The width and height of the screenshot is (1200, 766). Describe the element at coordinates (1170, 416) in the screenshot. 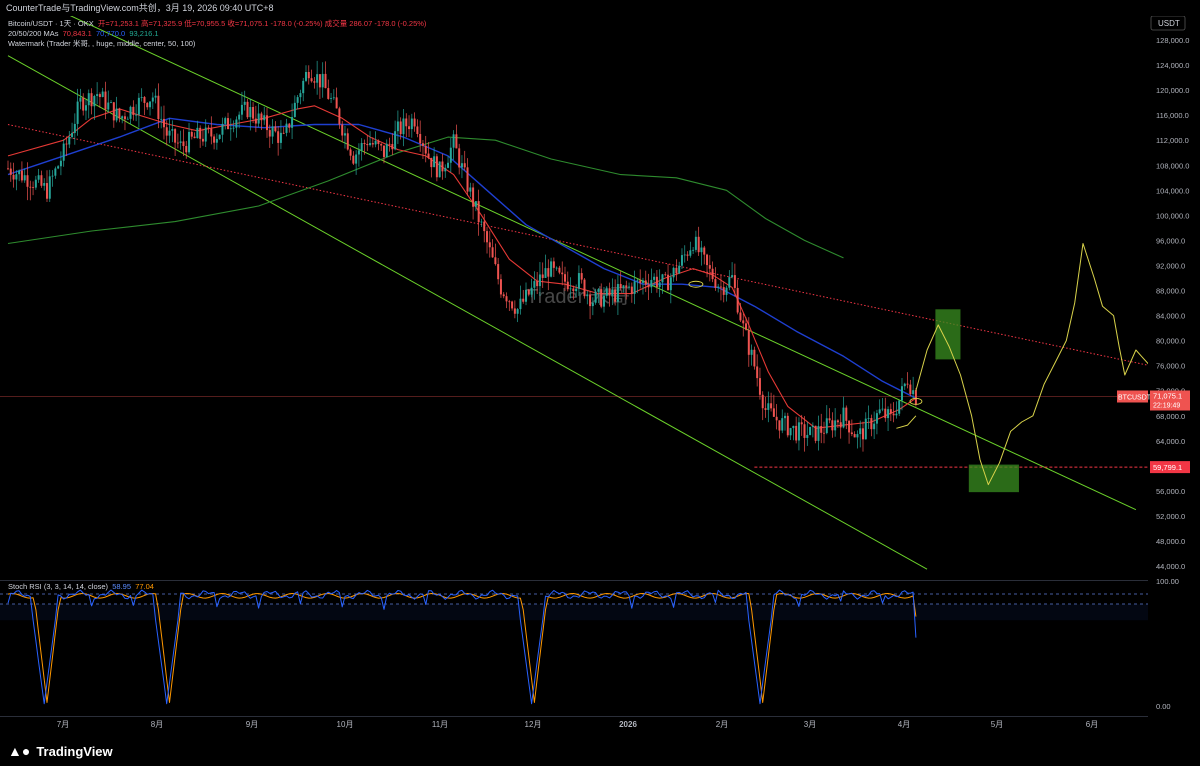

I see `price-tick-label: 68,000.0` at that location.